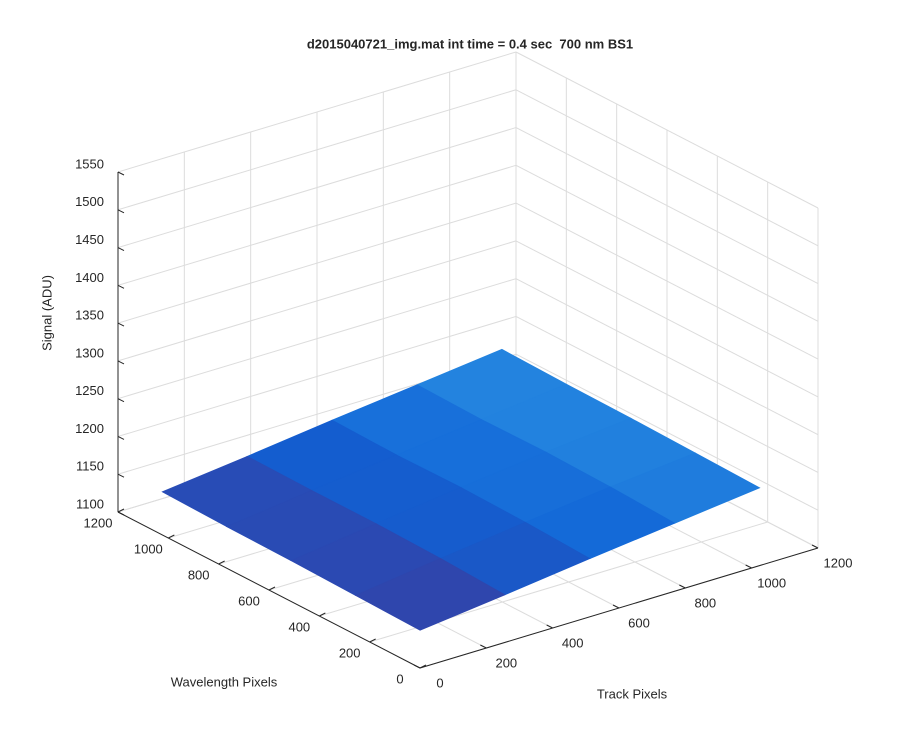 Image resolution: width=900 pixels, height=750 pixels. I want to click on y-axis-label: Wavelength Pixels, so click(224, 681).